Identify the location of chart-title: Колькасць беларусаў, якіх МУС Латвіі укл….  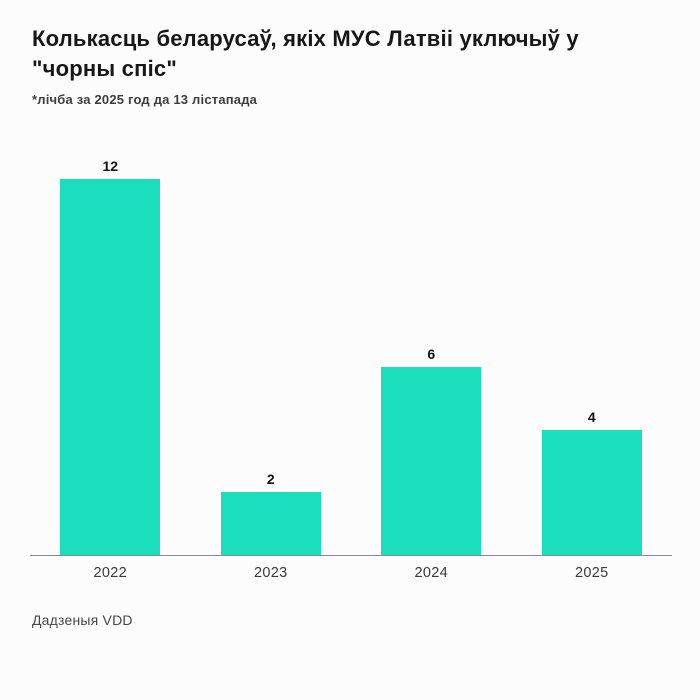
(305, 53).